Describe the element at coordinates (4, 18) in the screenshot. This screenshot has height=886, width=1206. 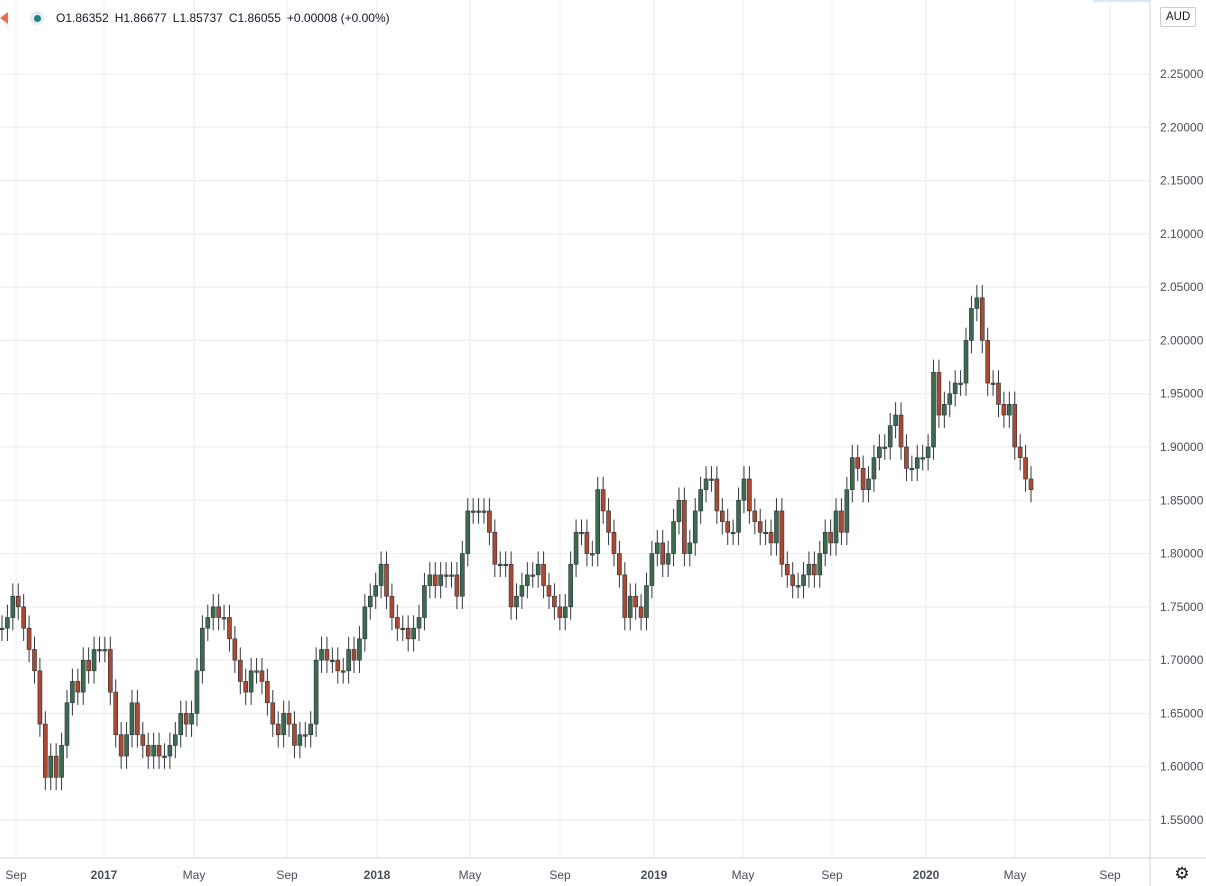
I see `collapse-arrow-icon` at that location.